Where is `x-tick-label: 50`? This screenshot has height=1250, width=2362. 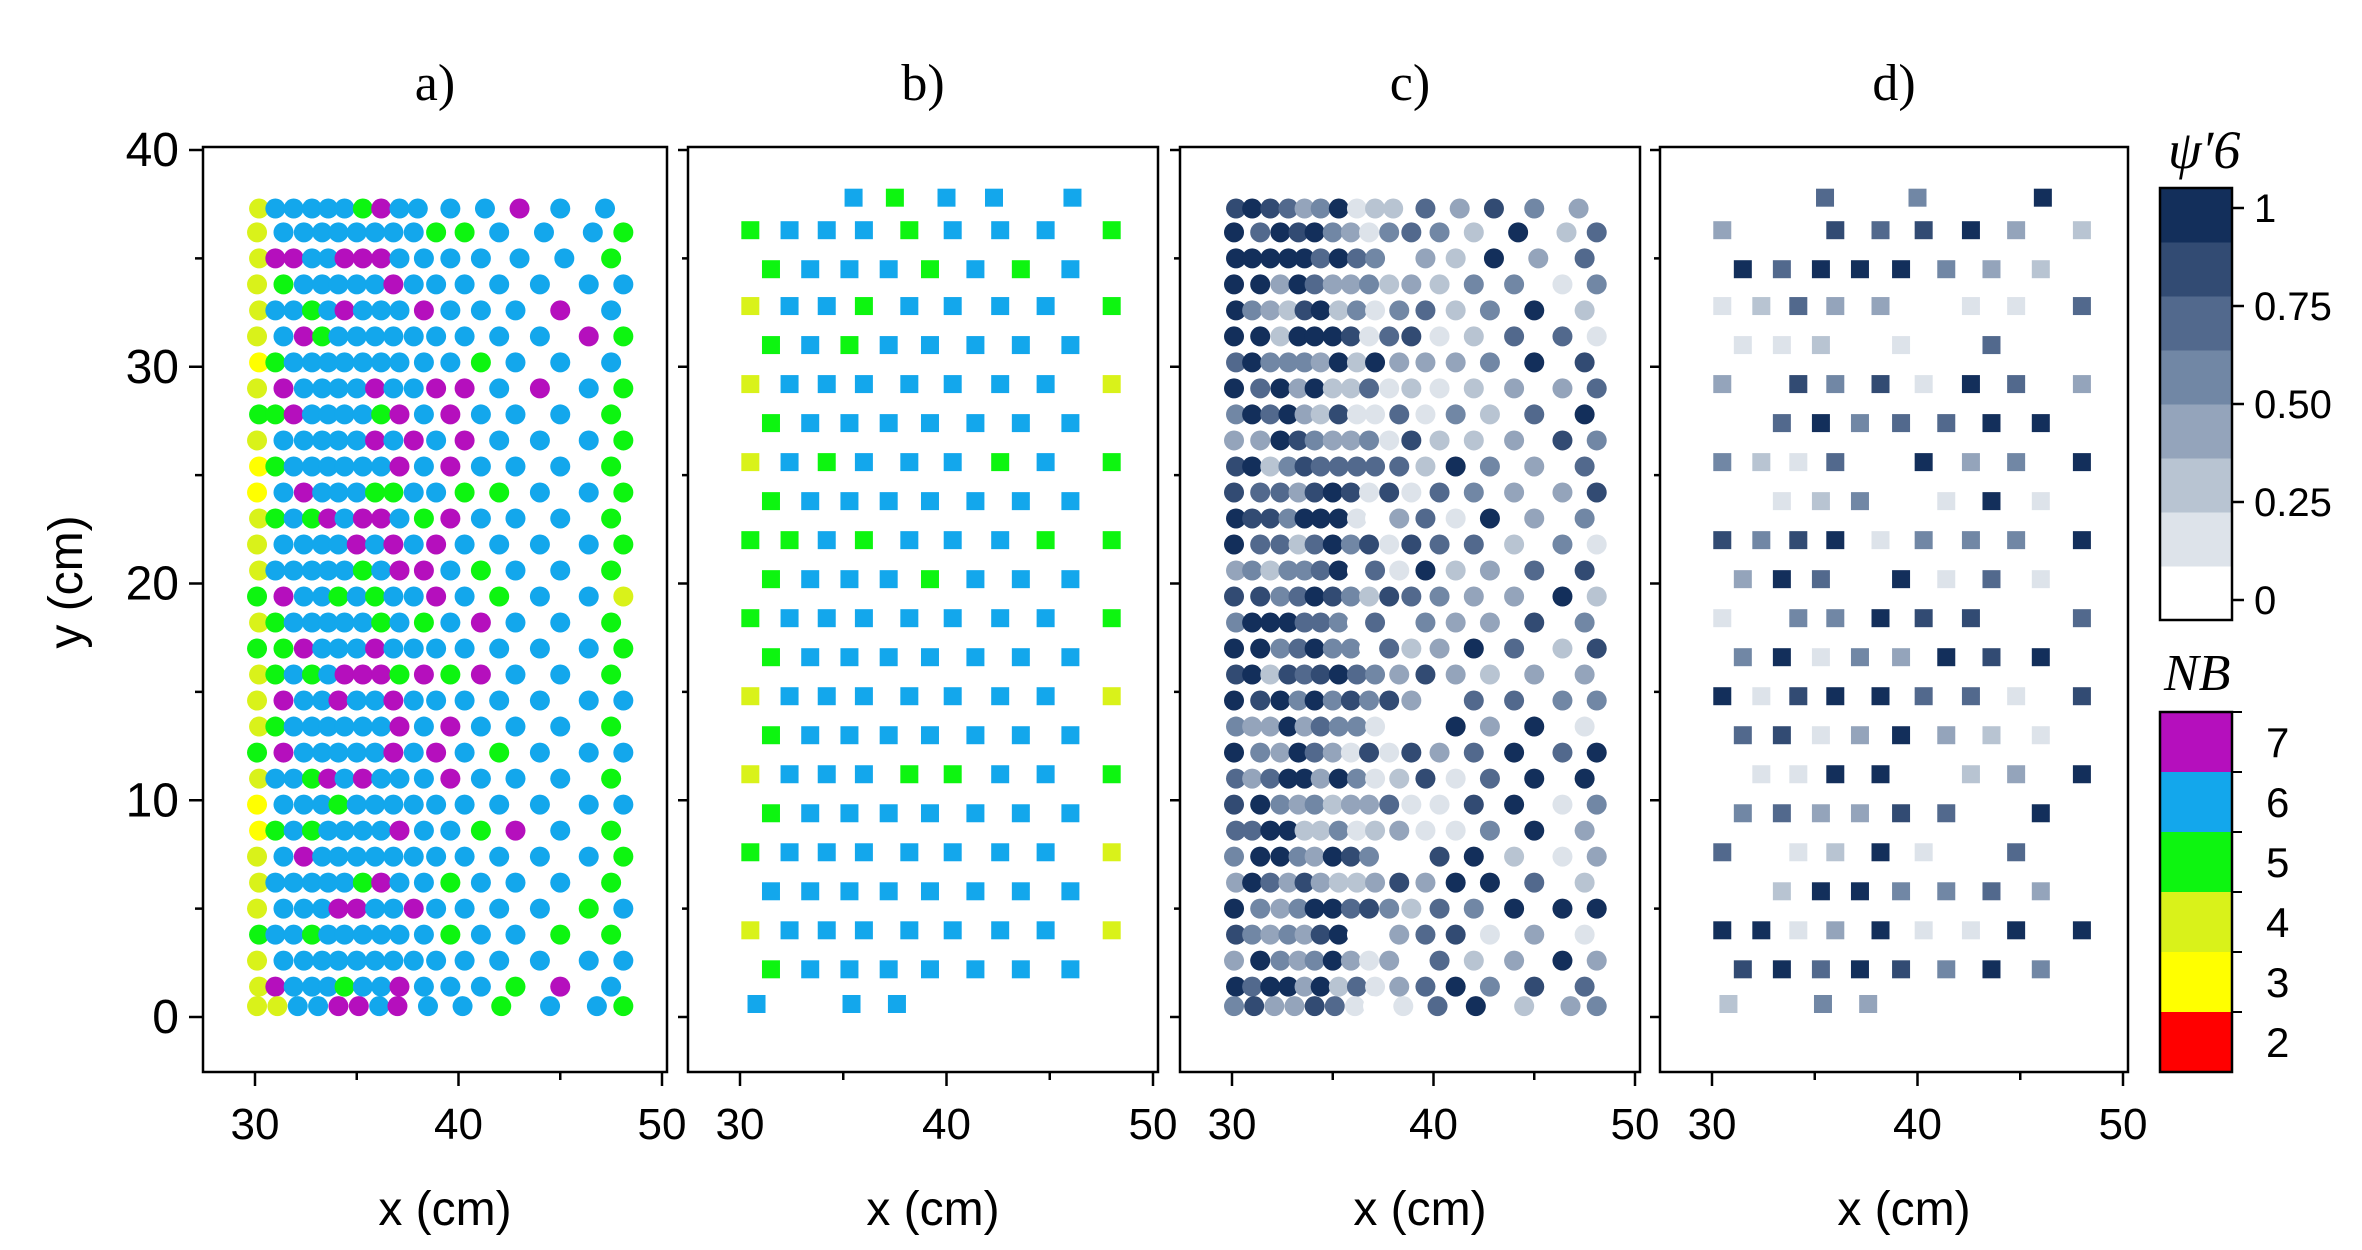 x-tick-label: 50 is located at coordinates (1153, 1124).